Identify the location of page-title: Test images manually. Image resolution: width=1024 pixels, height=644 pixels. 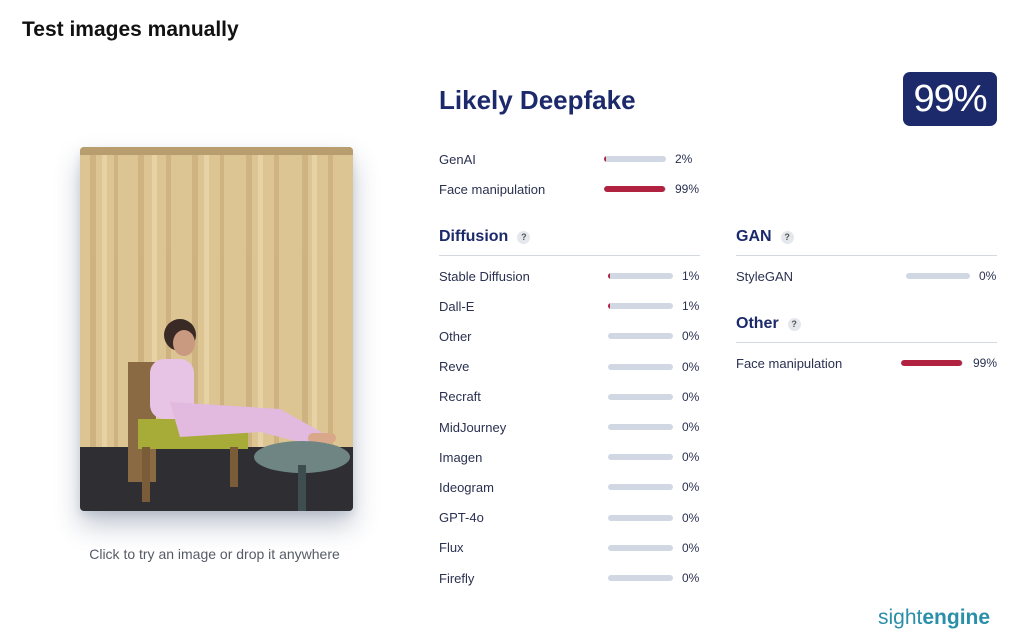
(130, 29).